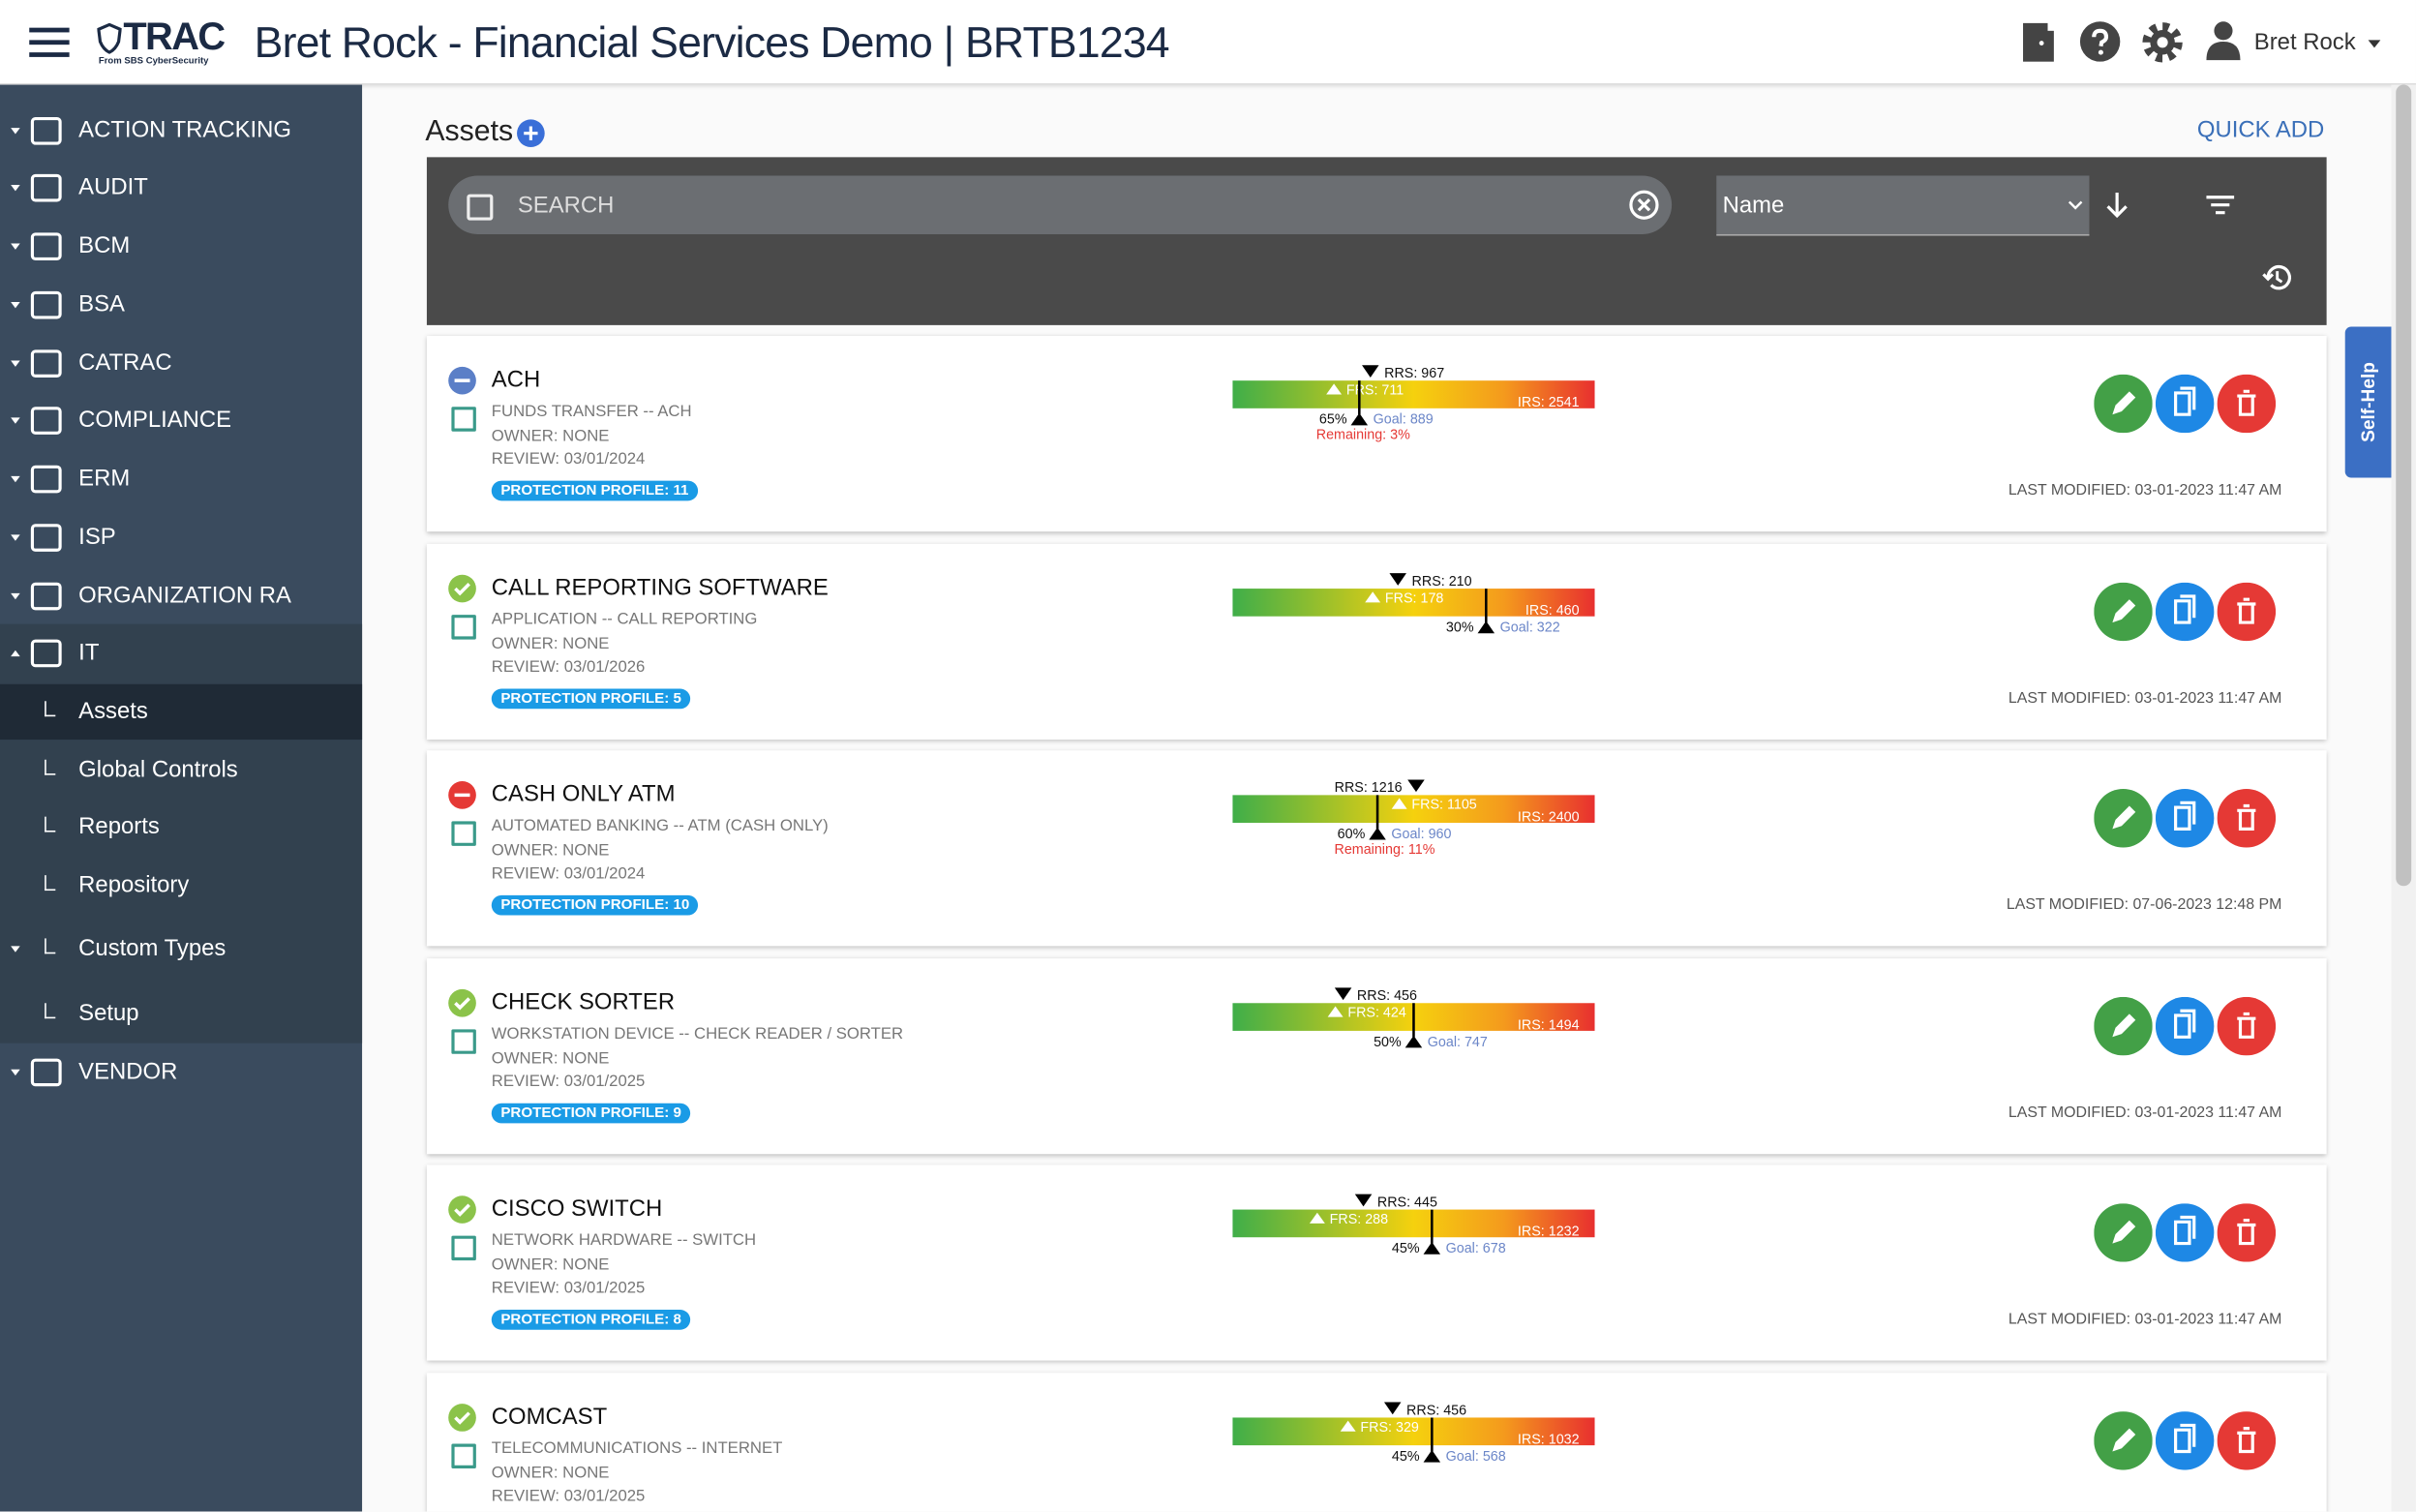  Describe the element at coordinates (1549, 1439) in the screenshot. I see `irs-label: IRS: 1032` at that location.